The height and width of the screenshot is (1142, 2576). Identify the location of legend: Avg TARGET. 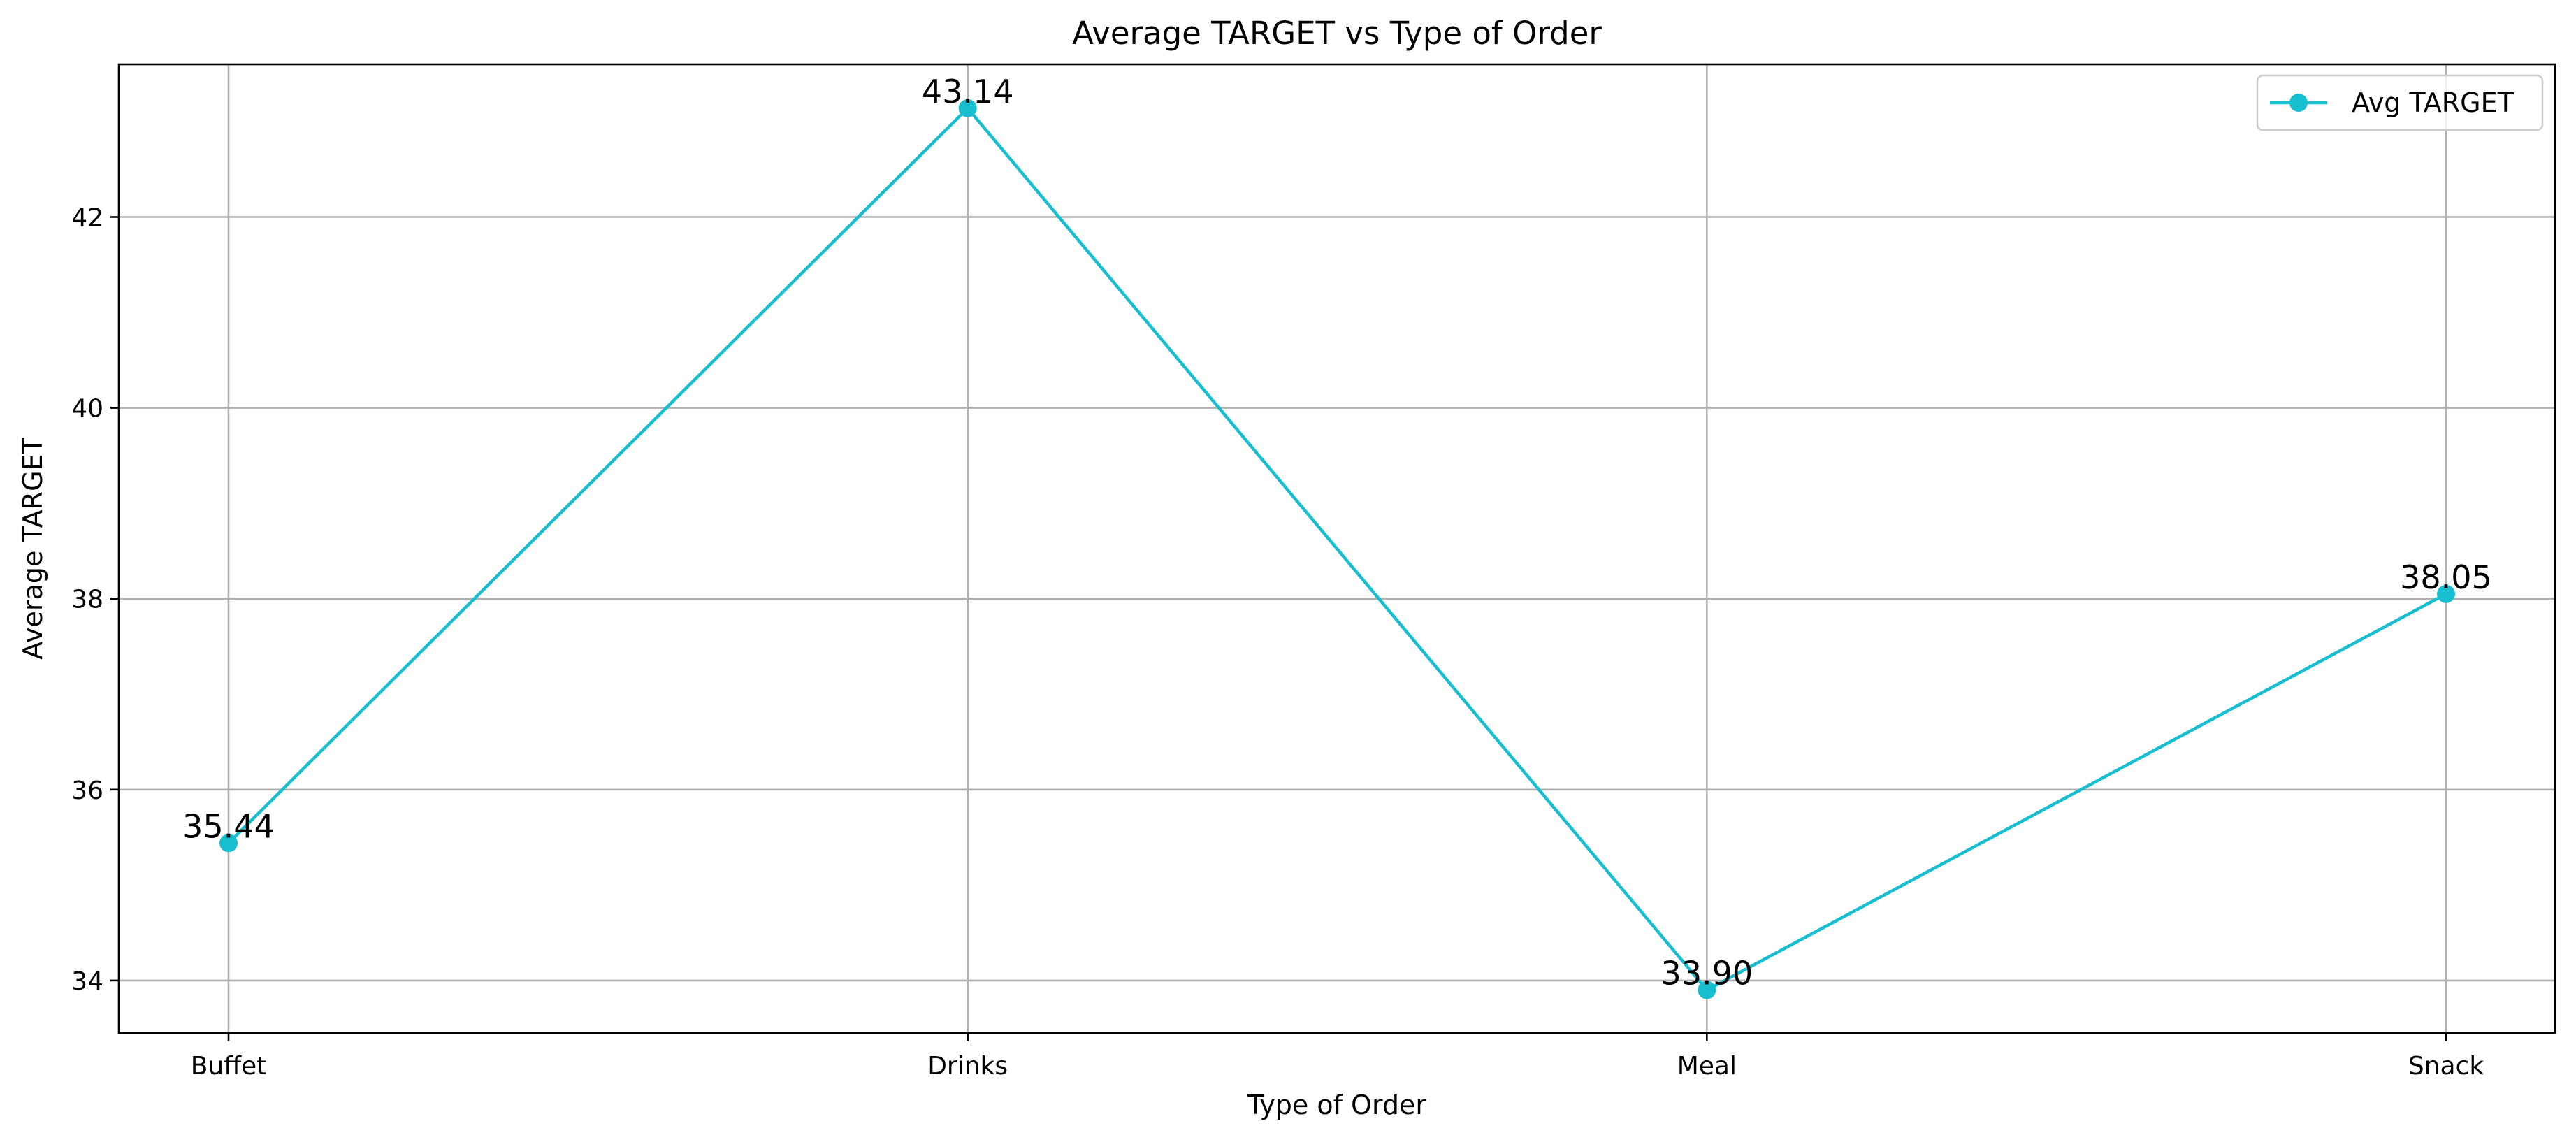
(2400, 102).